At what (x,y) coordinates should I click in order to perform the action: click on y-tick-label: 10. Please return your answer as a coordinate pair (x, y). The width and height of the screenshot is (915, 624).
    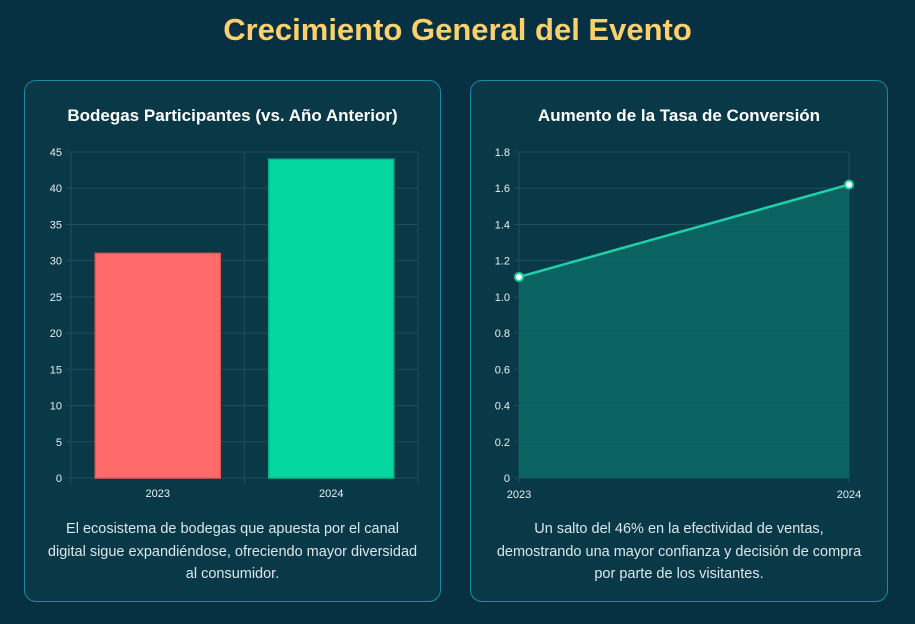
    Looking at the image, I should click on (56, 407).